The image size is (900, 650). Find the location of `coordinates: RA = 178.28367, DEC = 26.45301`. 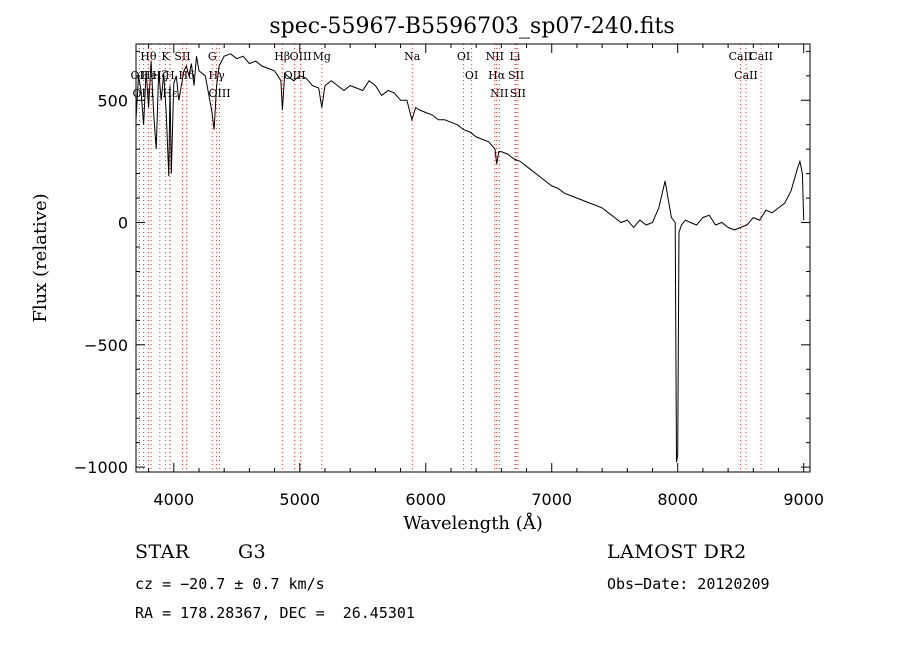

coordinates: RA = 178.28367, DEC = 26.45301 is located at coordinates (275, 613).